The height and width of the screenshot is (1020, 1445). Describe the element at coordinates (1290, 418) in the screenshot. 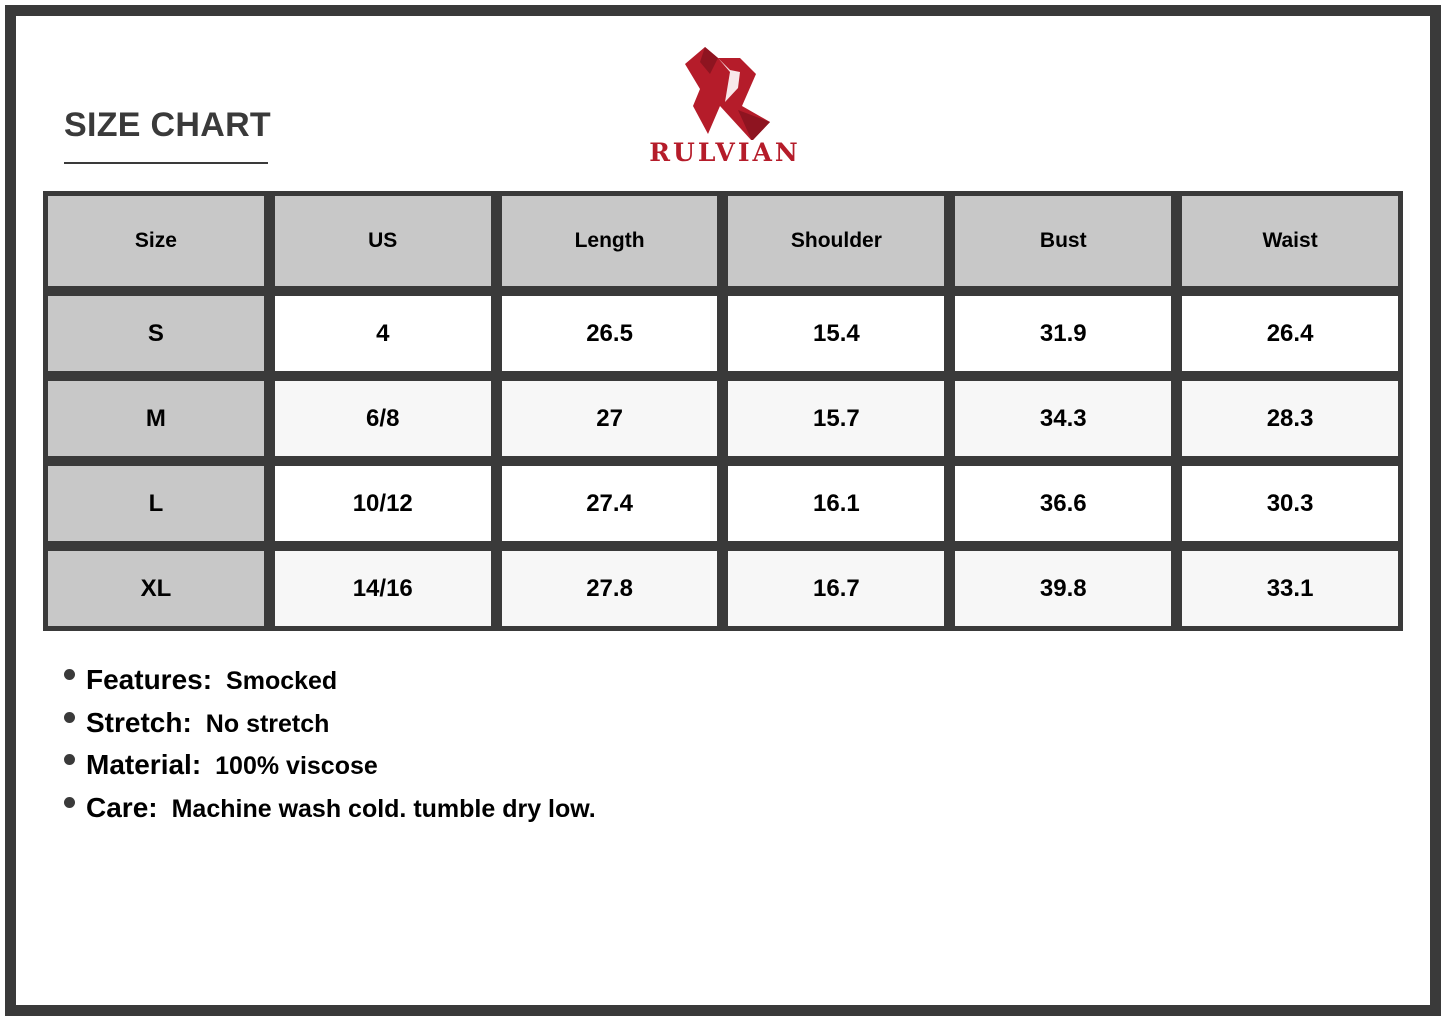

I see `table-cell: 28.3` at that location.